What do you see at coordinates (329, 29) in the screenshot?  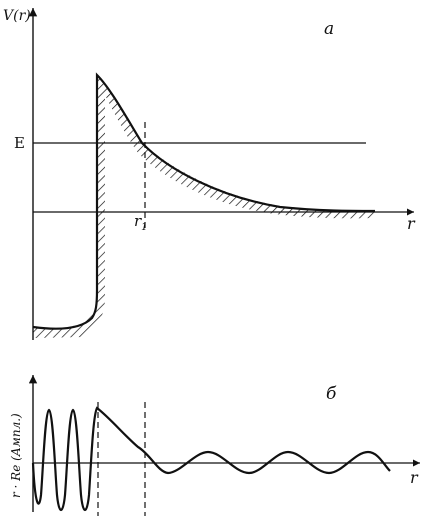 I see `panel-a-letter: a` at bounding box center [329, 29].